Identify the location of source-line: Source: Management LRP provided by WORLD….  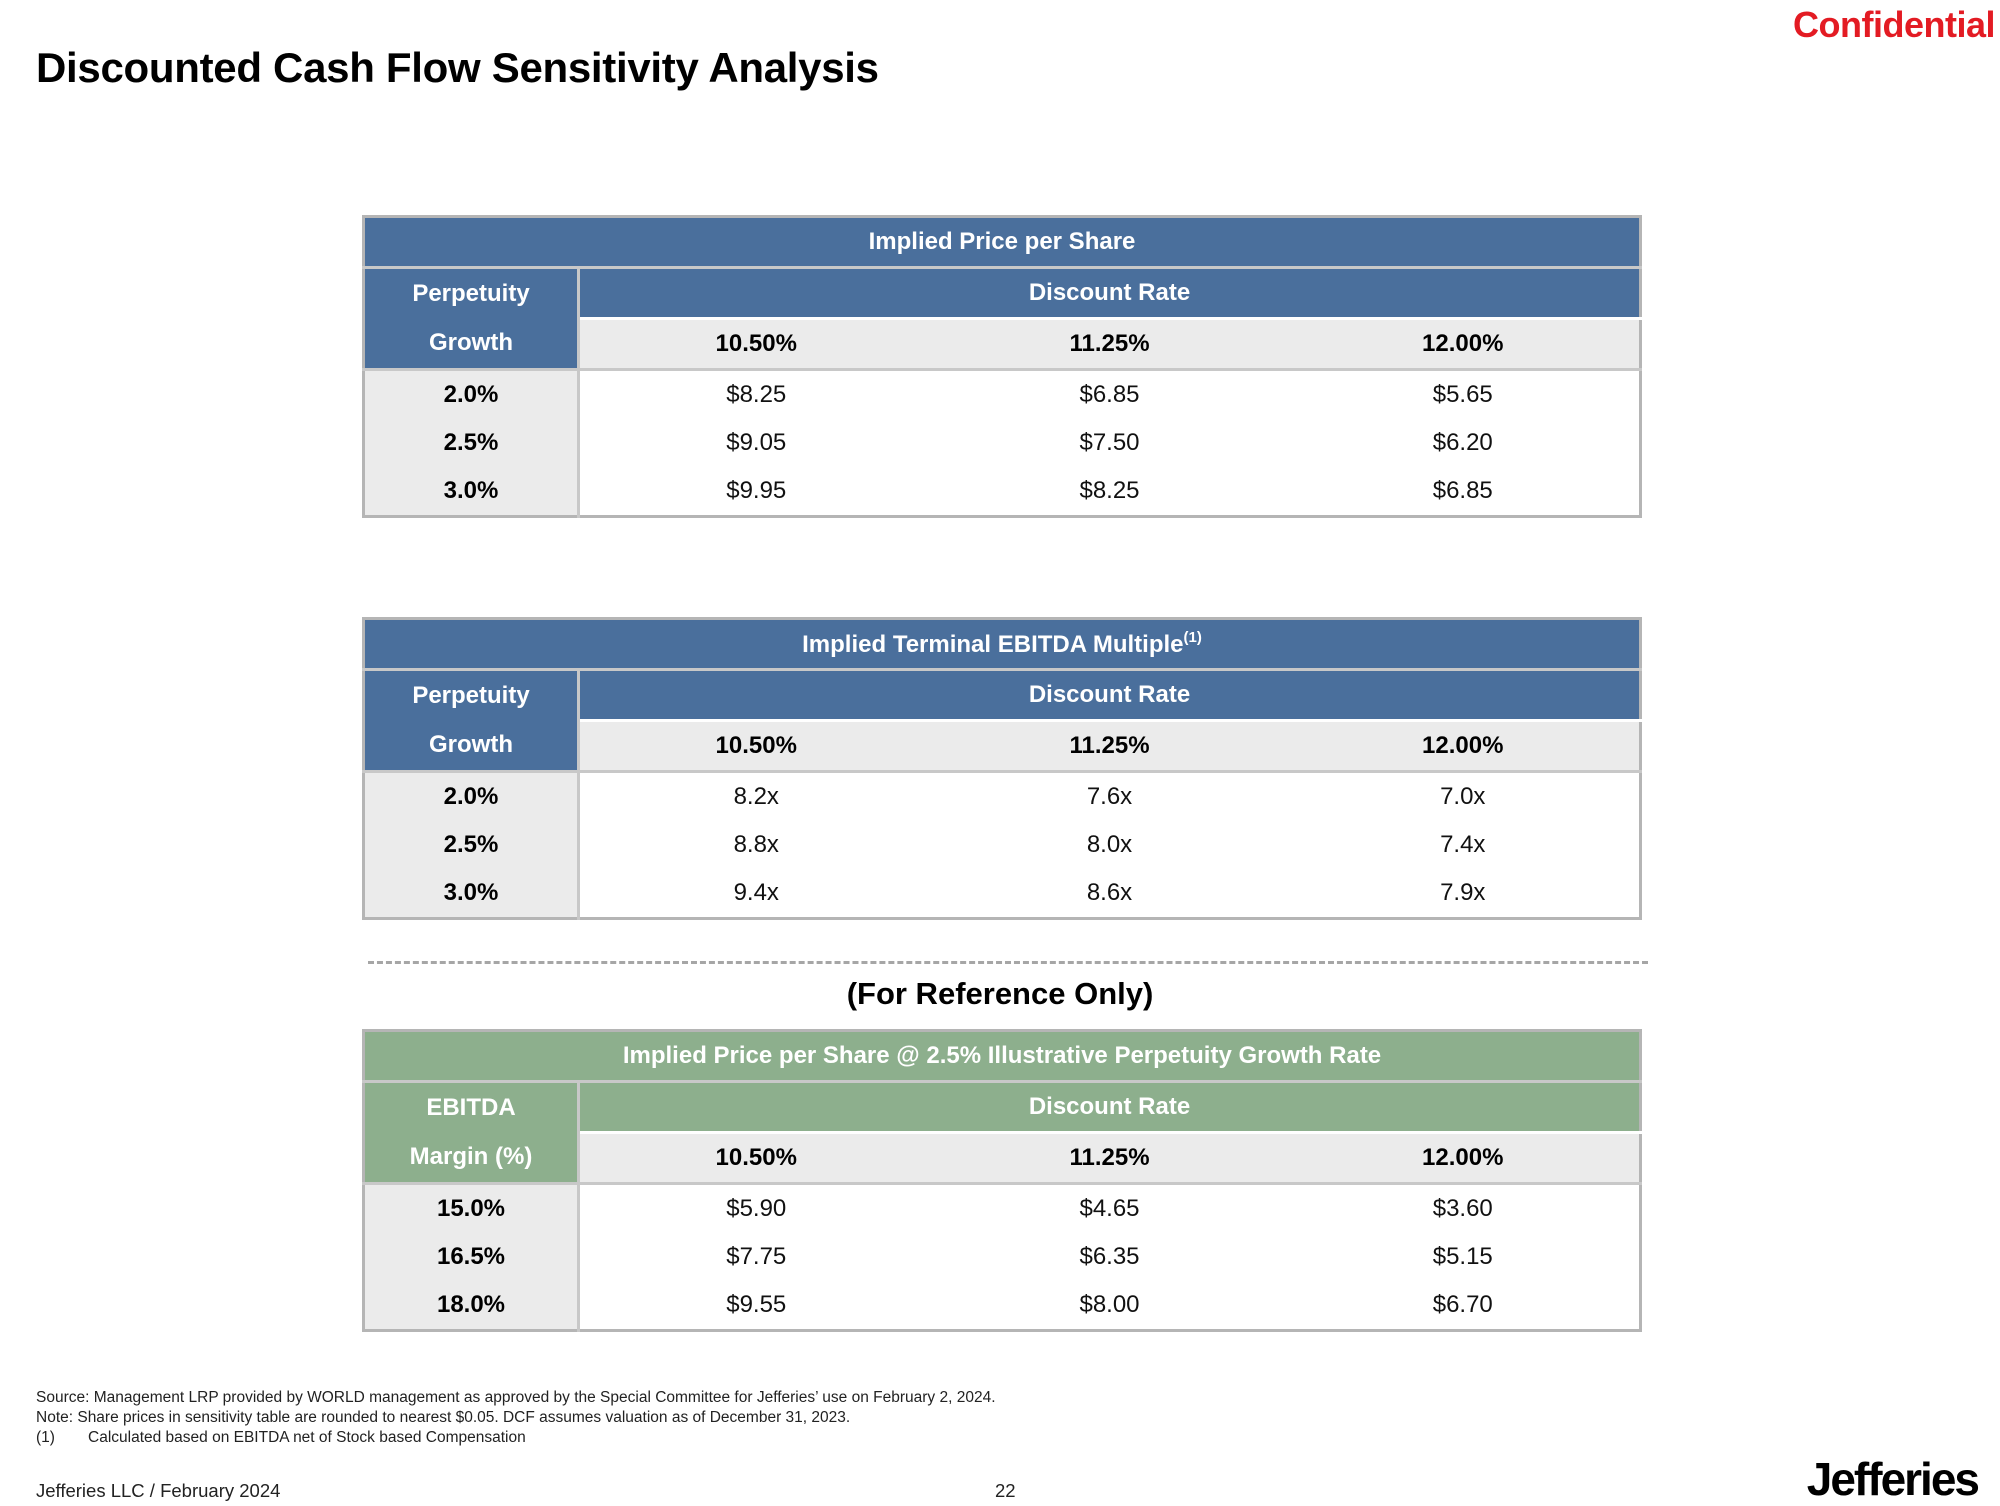
(516, 1397).